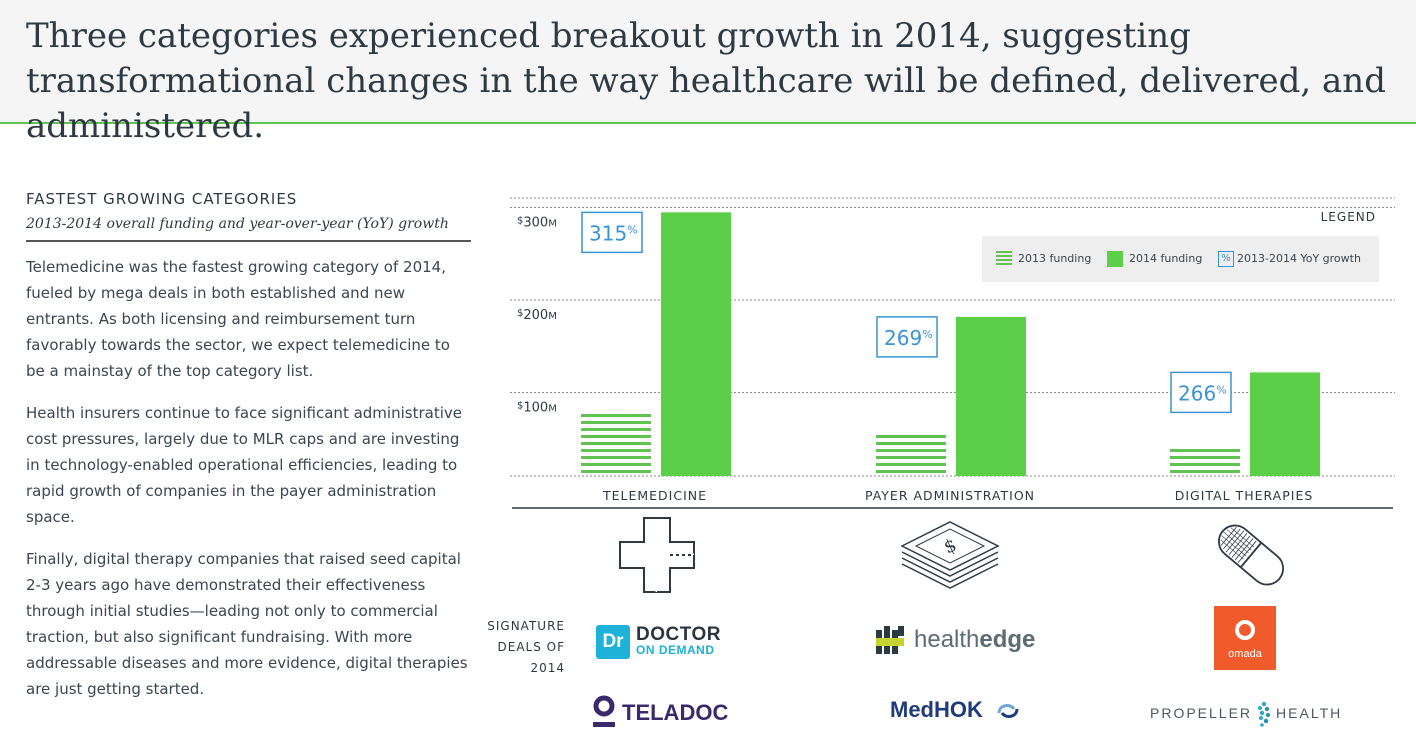  I want to click on medhok-swirl-icon, so click(1008, 711).